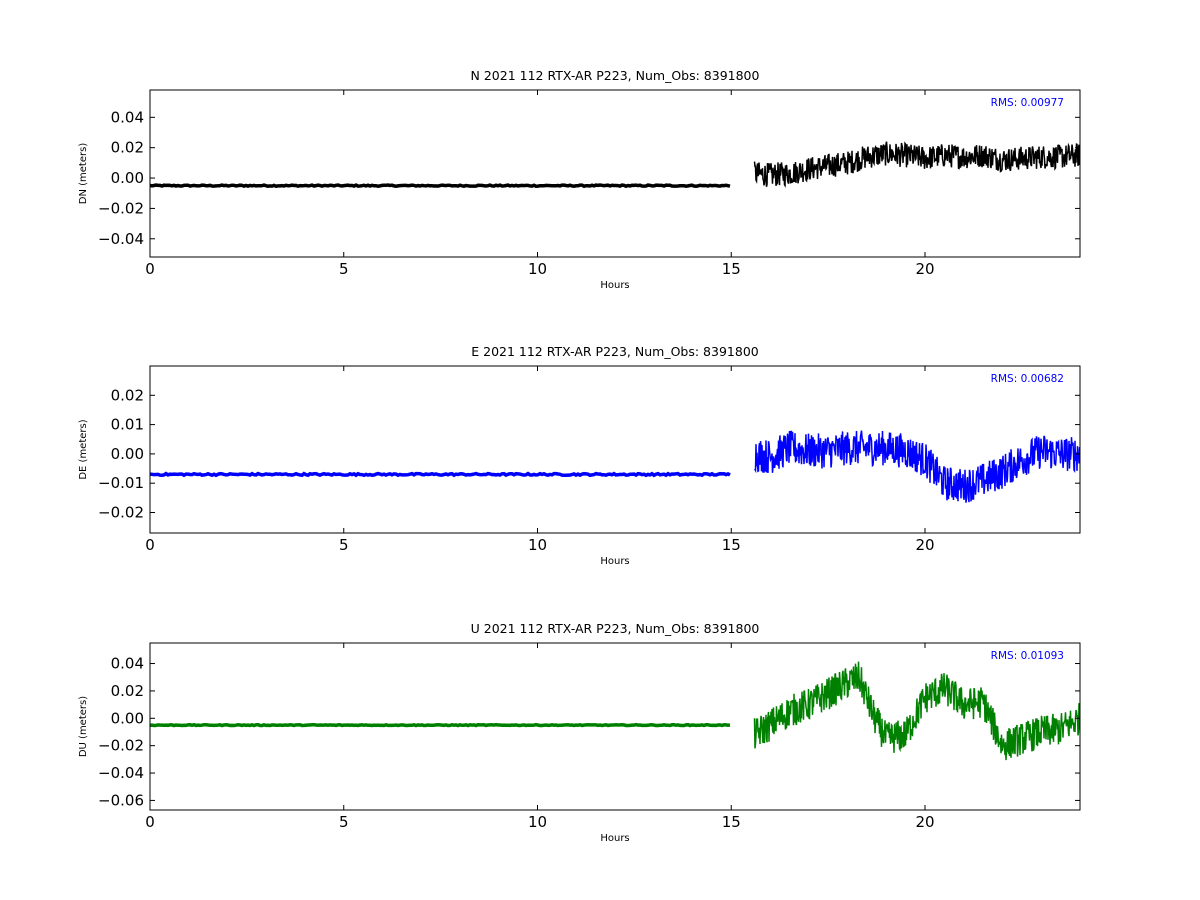 This screenshot has height=900, width=1200. What do you see at coordinates (121, 483) in the screenshot?
I see `y-tick-label: −0.01` at bounding box center [121, 483].